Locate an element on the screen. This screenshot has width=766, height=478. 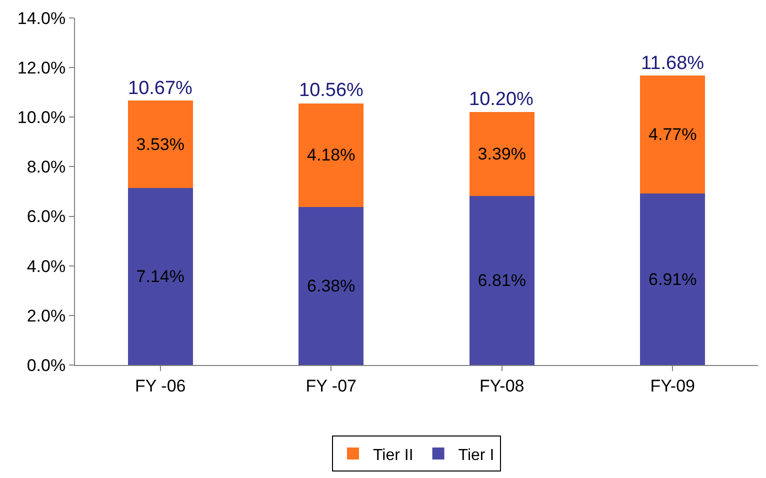
y-tick-label: 4.0% is located at coordinates (46, 266).